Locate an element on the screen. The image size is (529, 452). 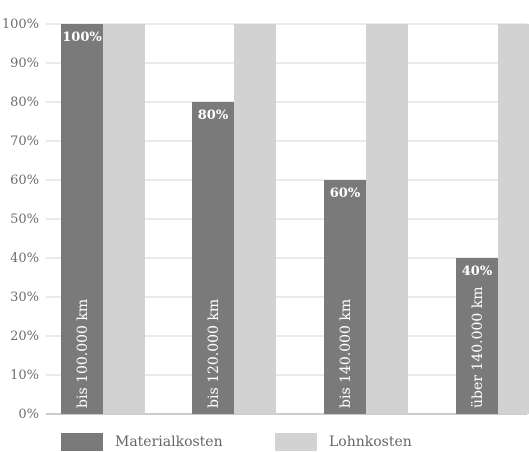
y-axis: 0% 10% 20% 30% 40% 50% 60% 70% 80% 90% 100% is located at coordinates (20, 219).